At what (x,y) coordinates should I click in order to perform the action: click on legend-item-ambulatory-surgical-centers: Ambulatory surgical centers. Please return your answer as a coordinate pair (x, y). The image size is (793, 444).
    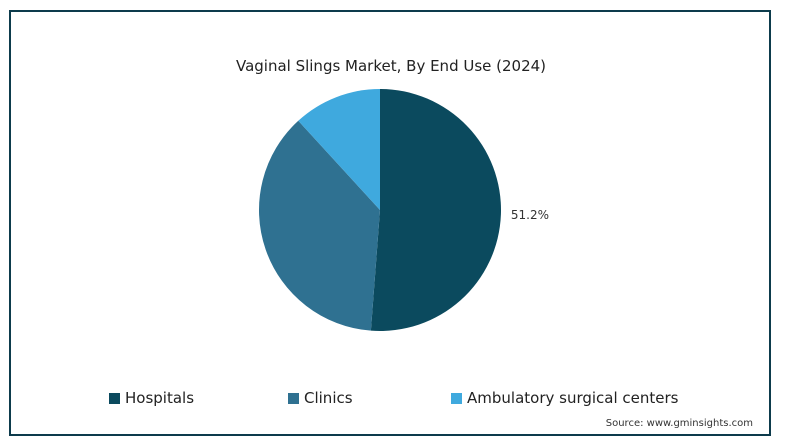
    Looking at the image, I should click on (565, 398).